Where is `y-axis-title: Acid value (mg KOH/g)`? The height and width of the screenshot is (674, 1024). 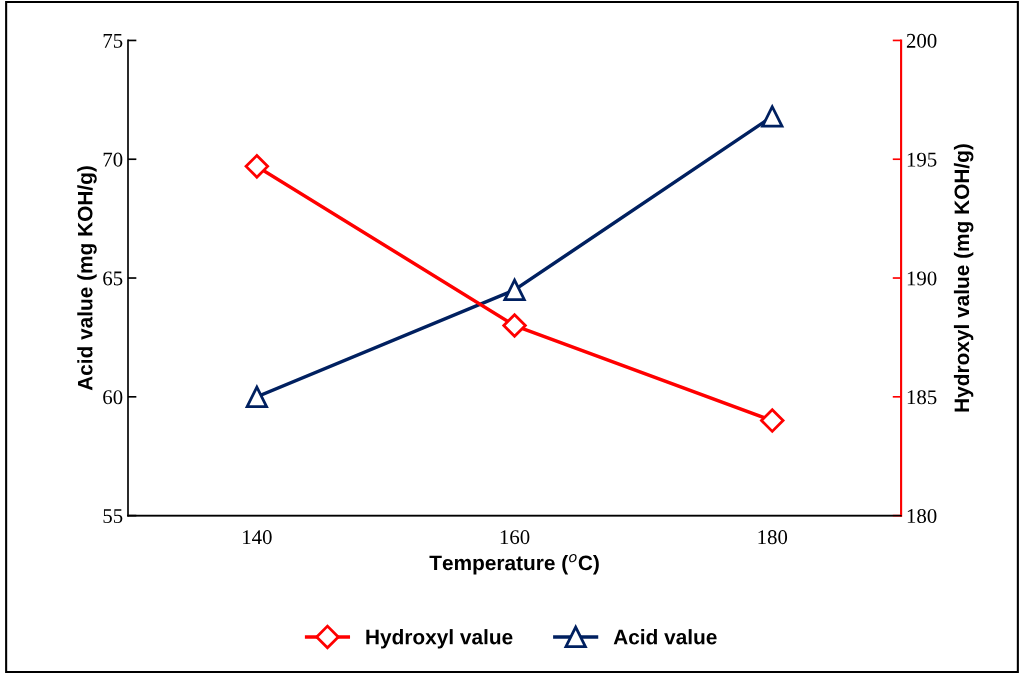 y-axis-title: Acid value (mg KOH/g) is located at coordinates (87, 278).